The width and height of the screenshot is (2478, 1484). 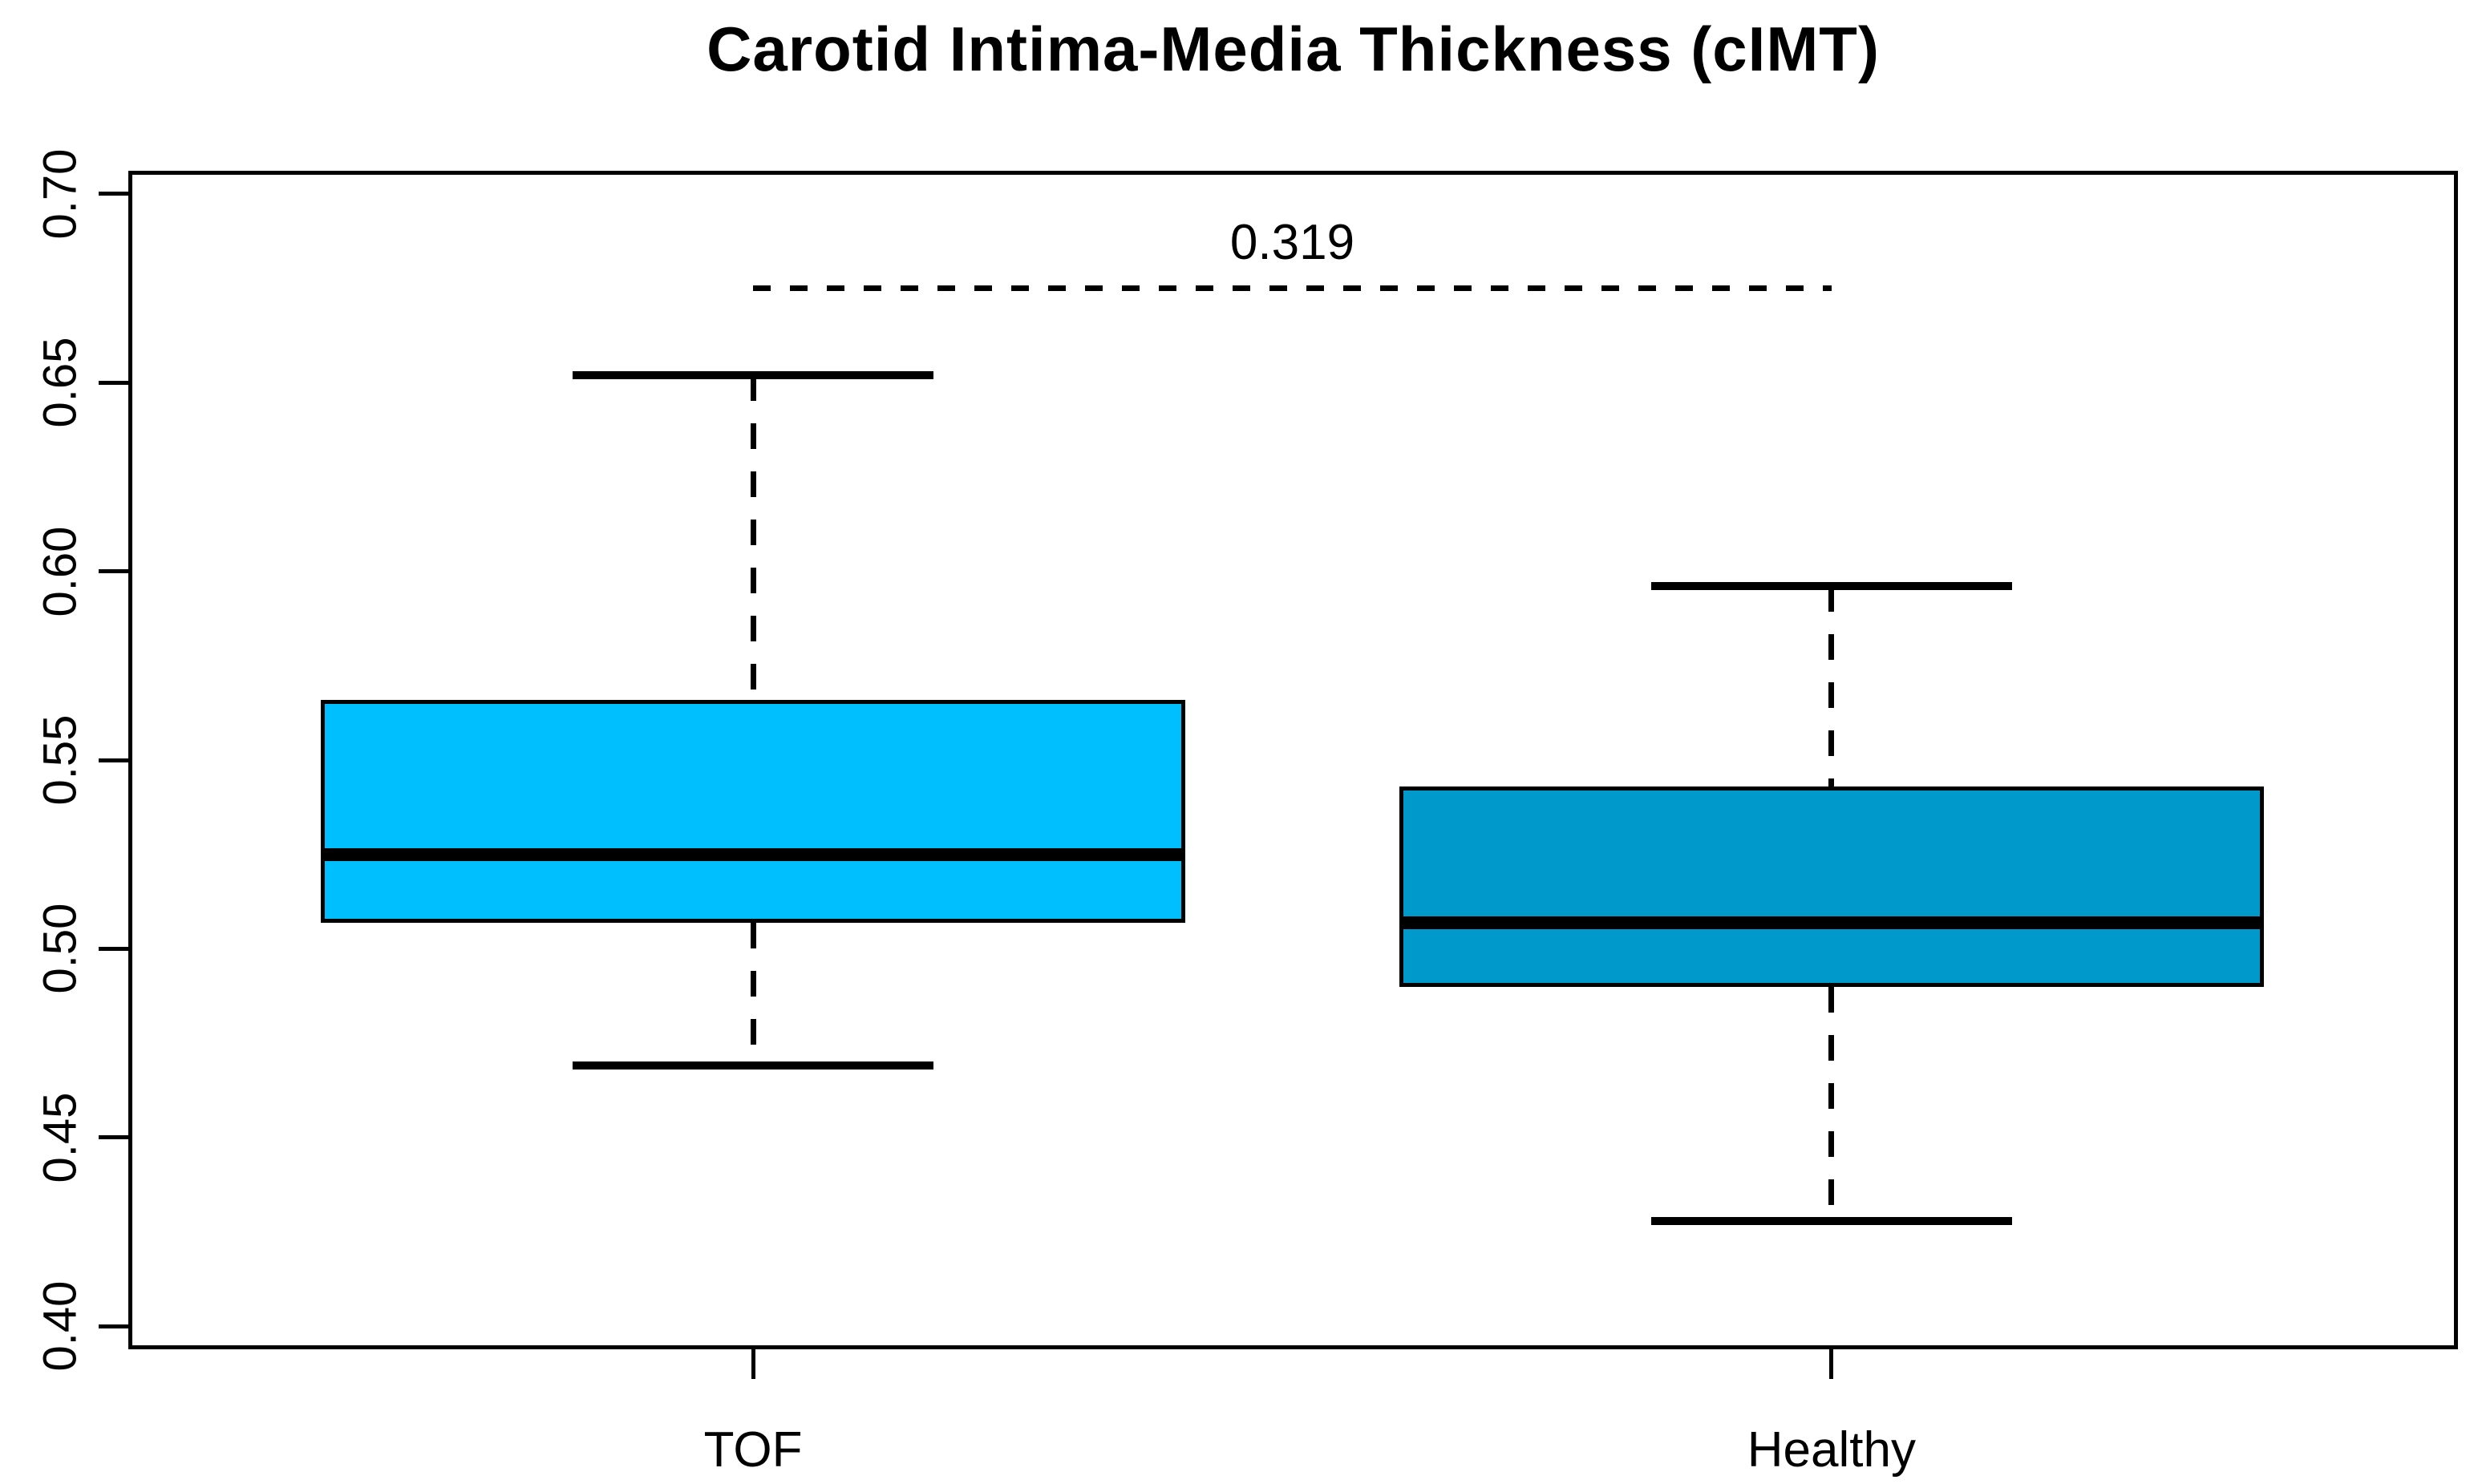 What do you see at coordinates (753, 537) in the screenshot?
I see `whisker-upper-tof` at bounding box center [753, 537].